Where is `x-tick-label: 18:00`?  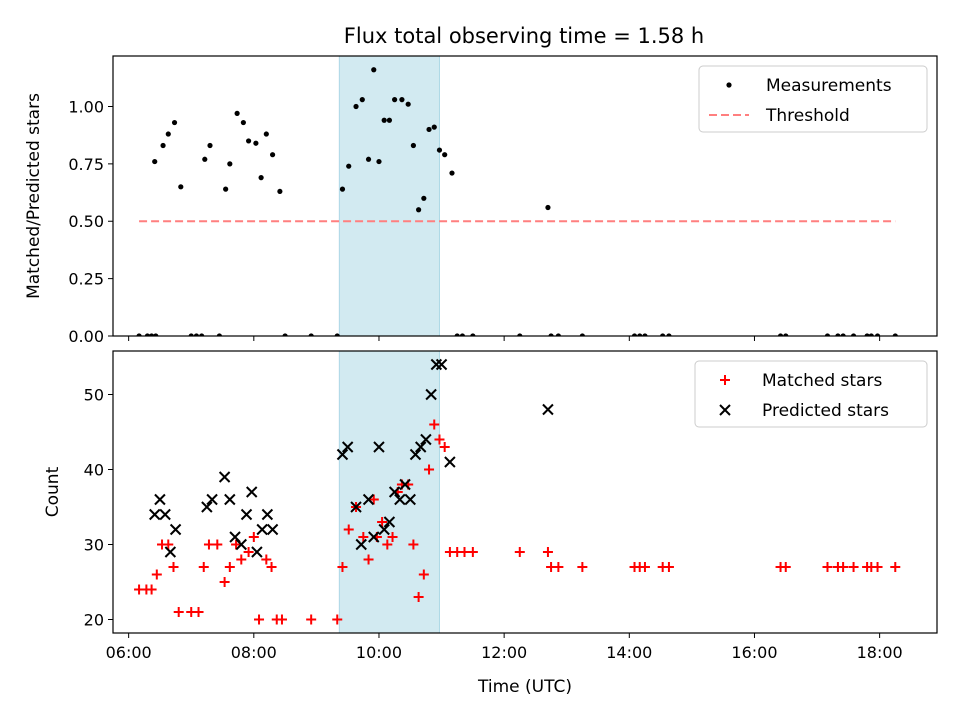 x-tick-label: 18:00 is located at coordinates (880, 652).